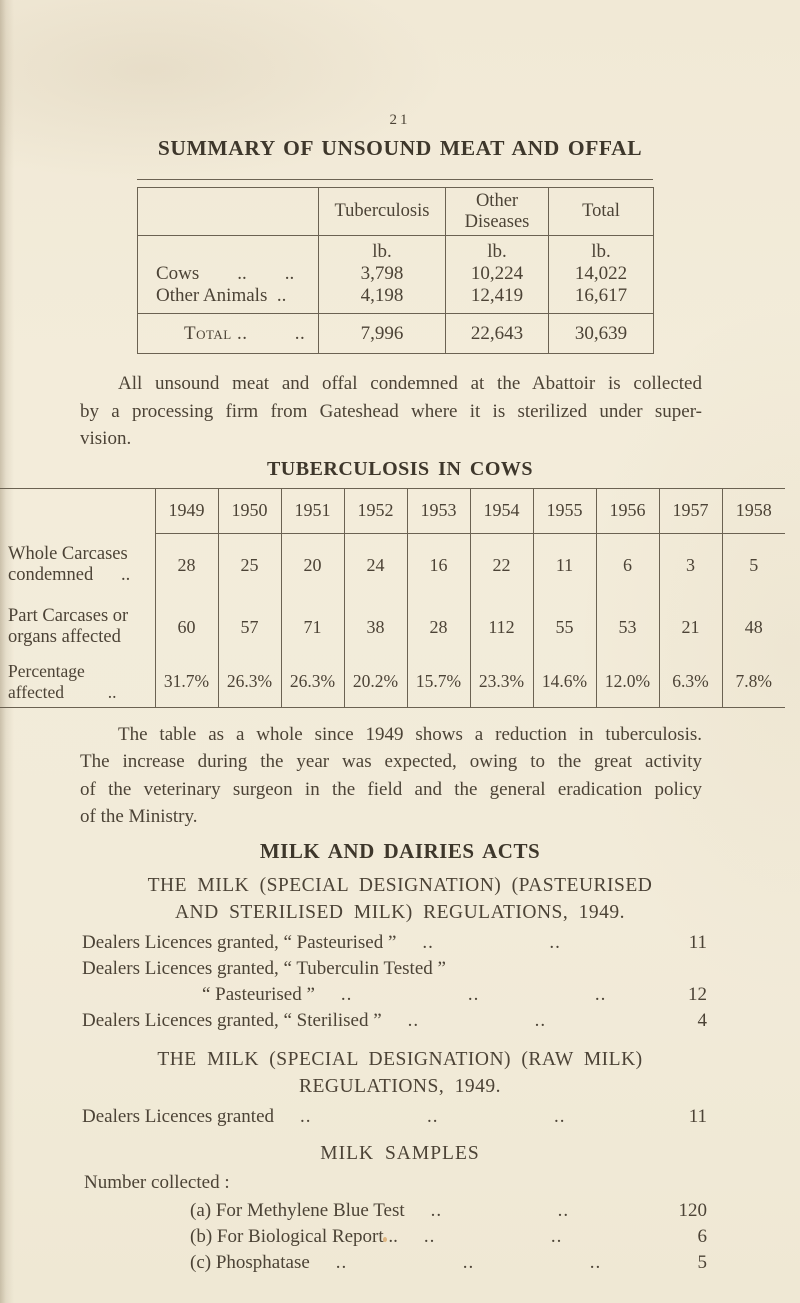  Describe the element at coordinates (497, 274) in the screenshot. I see `table-cell: 10,224` at that location.